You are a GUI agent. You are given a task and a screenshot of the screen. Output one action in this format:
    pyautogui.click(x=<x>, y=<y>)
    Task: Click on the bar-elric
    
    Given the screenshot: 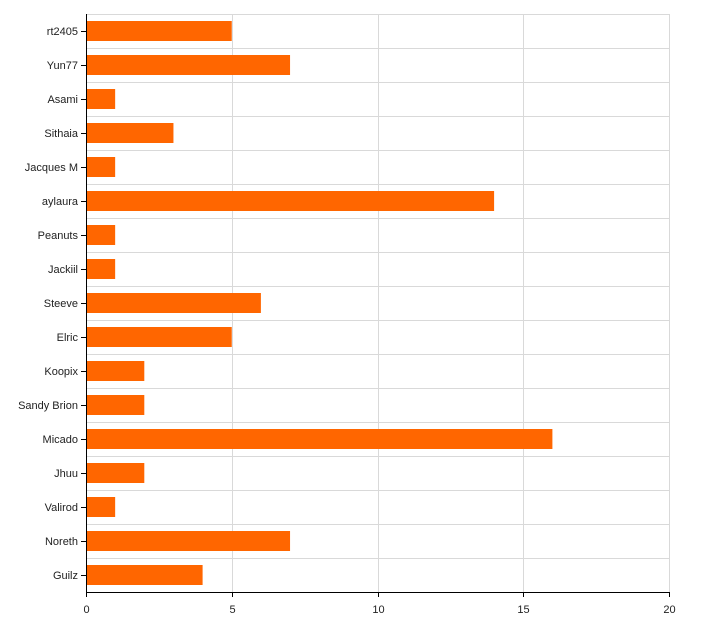 What is the action you would take?
    pyautogui.click(x=159, y=337)
    